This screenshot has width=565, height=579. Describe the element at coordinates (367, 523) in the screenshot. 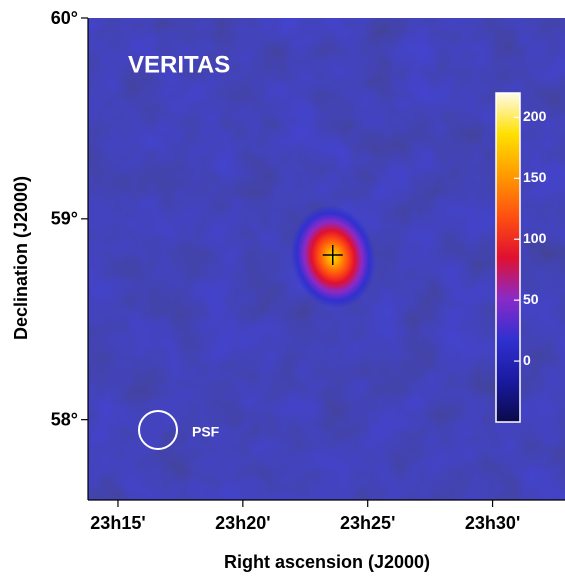

I see `x-tick-label: 23h25'` at that location.